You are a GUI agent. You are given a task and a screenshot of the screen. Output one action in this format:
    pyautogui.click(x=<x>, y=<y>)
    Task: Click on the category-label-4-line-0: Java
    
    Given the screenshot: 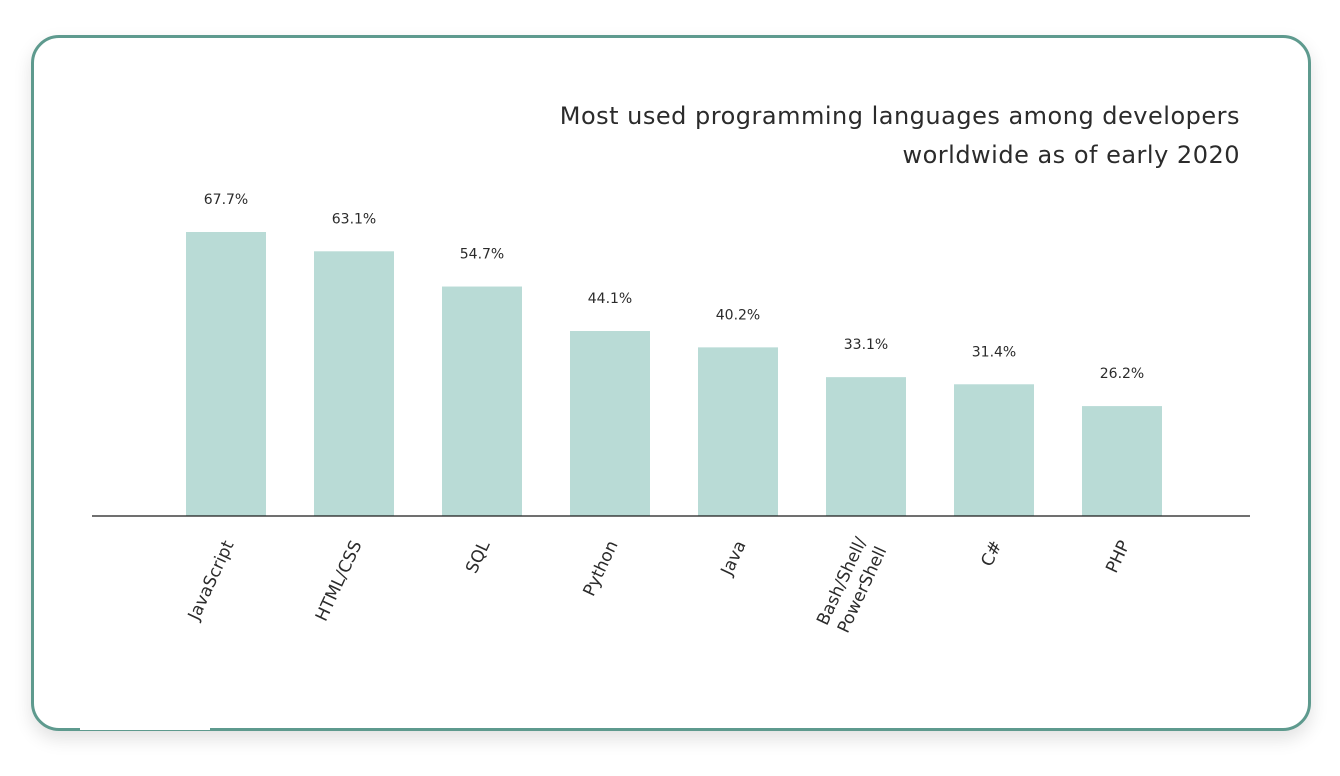 What is the action you would take?
    pyautogui.click(x=734, y=559)
    